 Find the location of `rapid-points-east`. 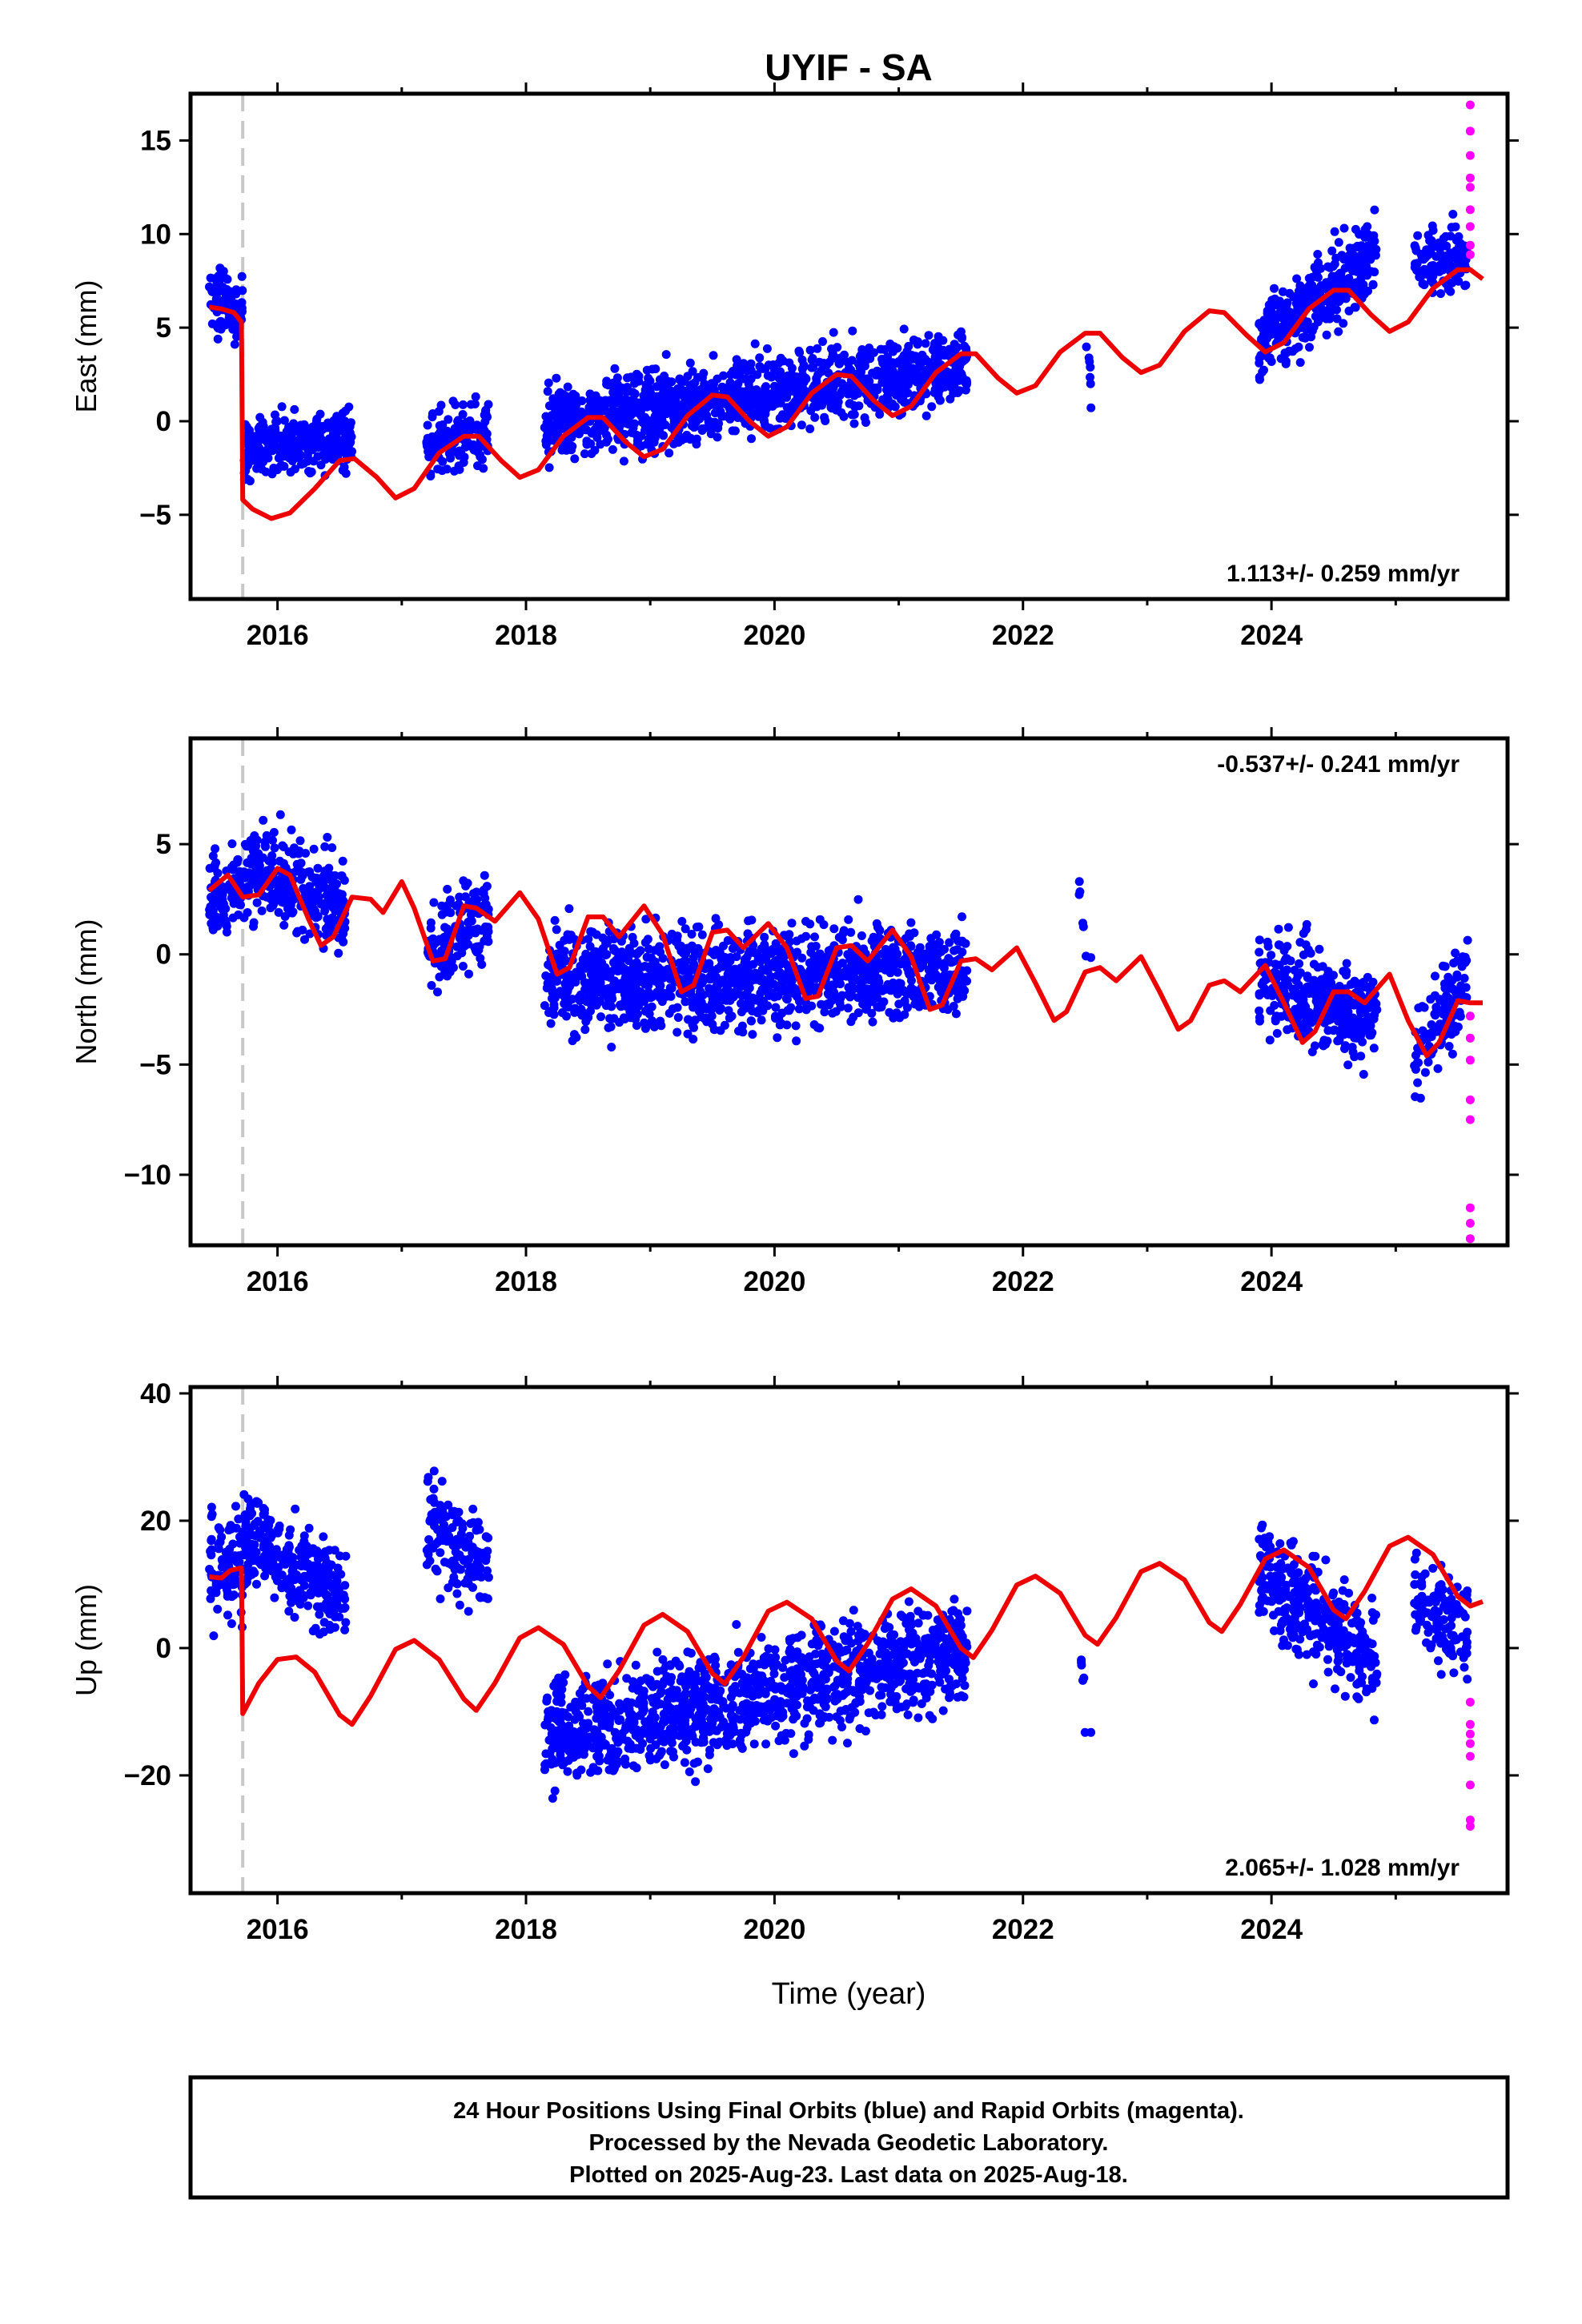

rapid-points-east is located at coordinates (1470, 179).